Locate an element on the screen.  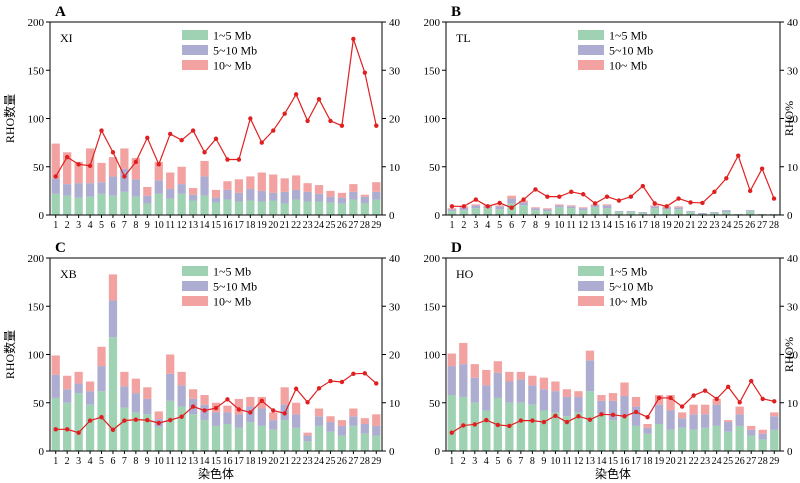
xtick-label-C-25: 25 is located at coordinates (330, 461).